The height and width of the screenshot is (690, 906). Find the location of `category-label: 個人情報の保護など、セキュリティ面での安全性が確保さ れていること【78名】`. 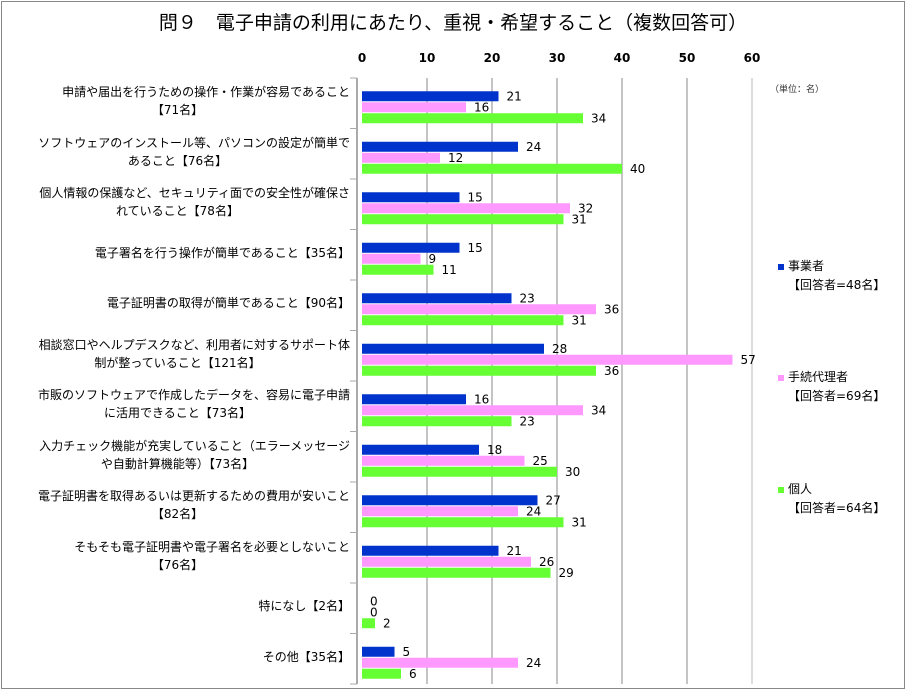

category-label: 個人情報の保護など、セキュリティ面での安全性が確保さ れていること【78名】 is located at coordinates (177, 202).